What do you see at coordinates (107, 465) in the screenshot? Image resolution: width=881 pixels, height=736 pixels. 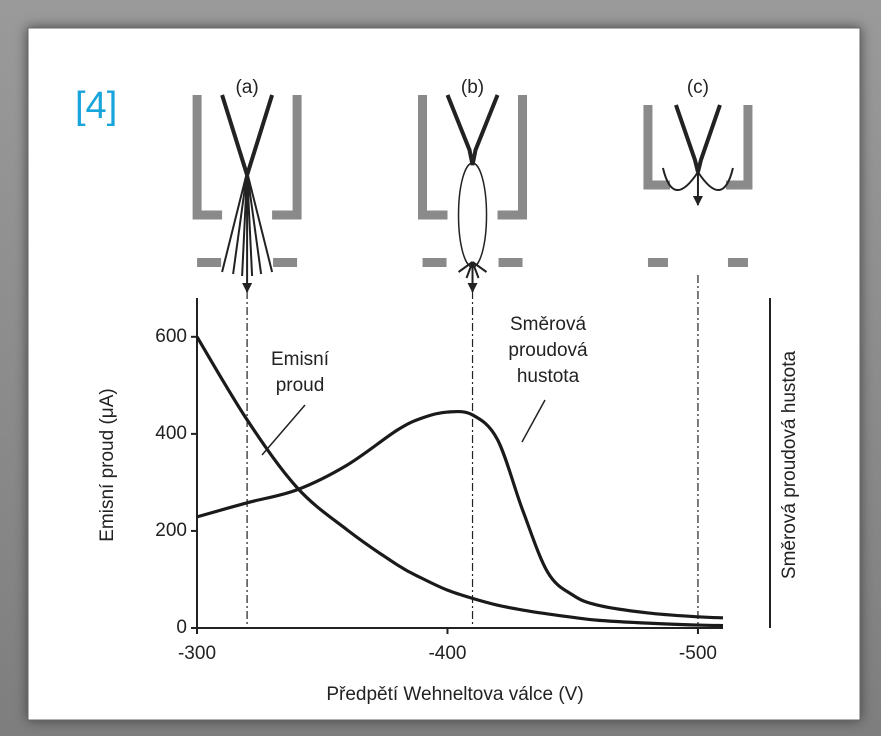 I see `y-axis-label: Emisní proud (μA)` at bounding box center [107, 465].